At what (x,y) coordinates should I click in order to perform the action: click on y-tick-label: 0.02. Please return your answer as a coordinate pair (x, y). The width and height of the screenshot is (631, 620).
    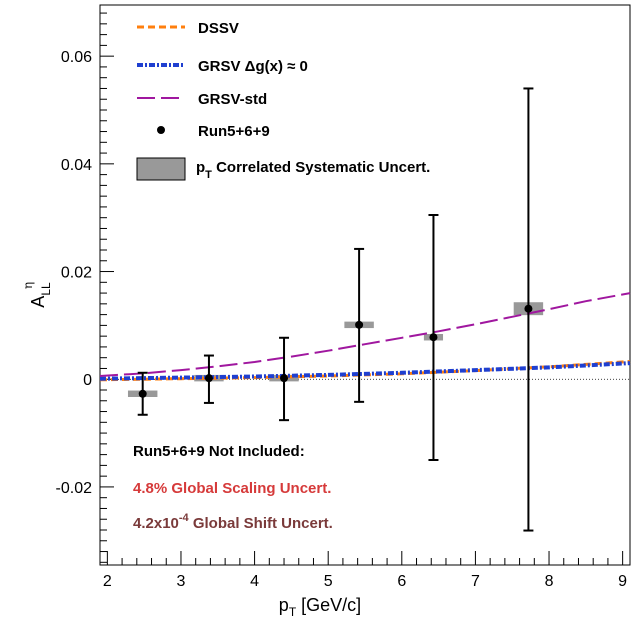
    Looking at the image, I should click on (76, 273).